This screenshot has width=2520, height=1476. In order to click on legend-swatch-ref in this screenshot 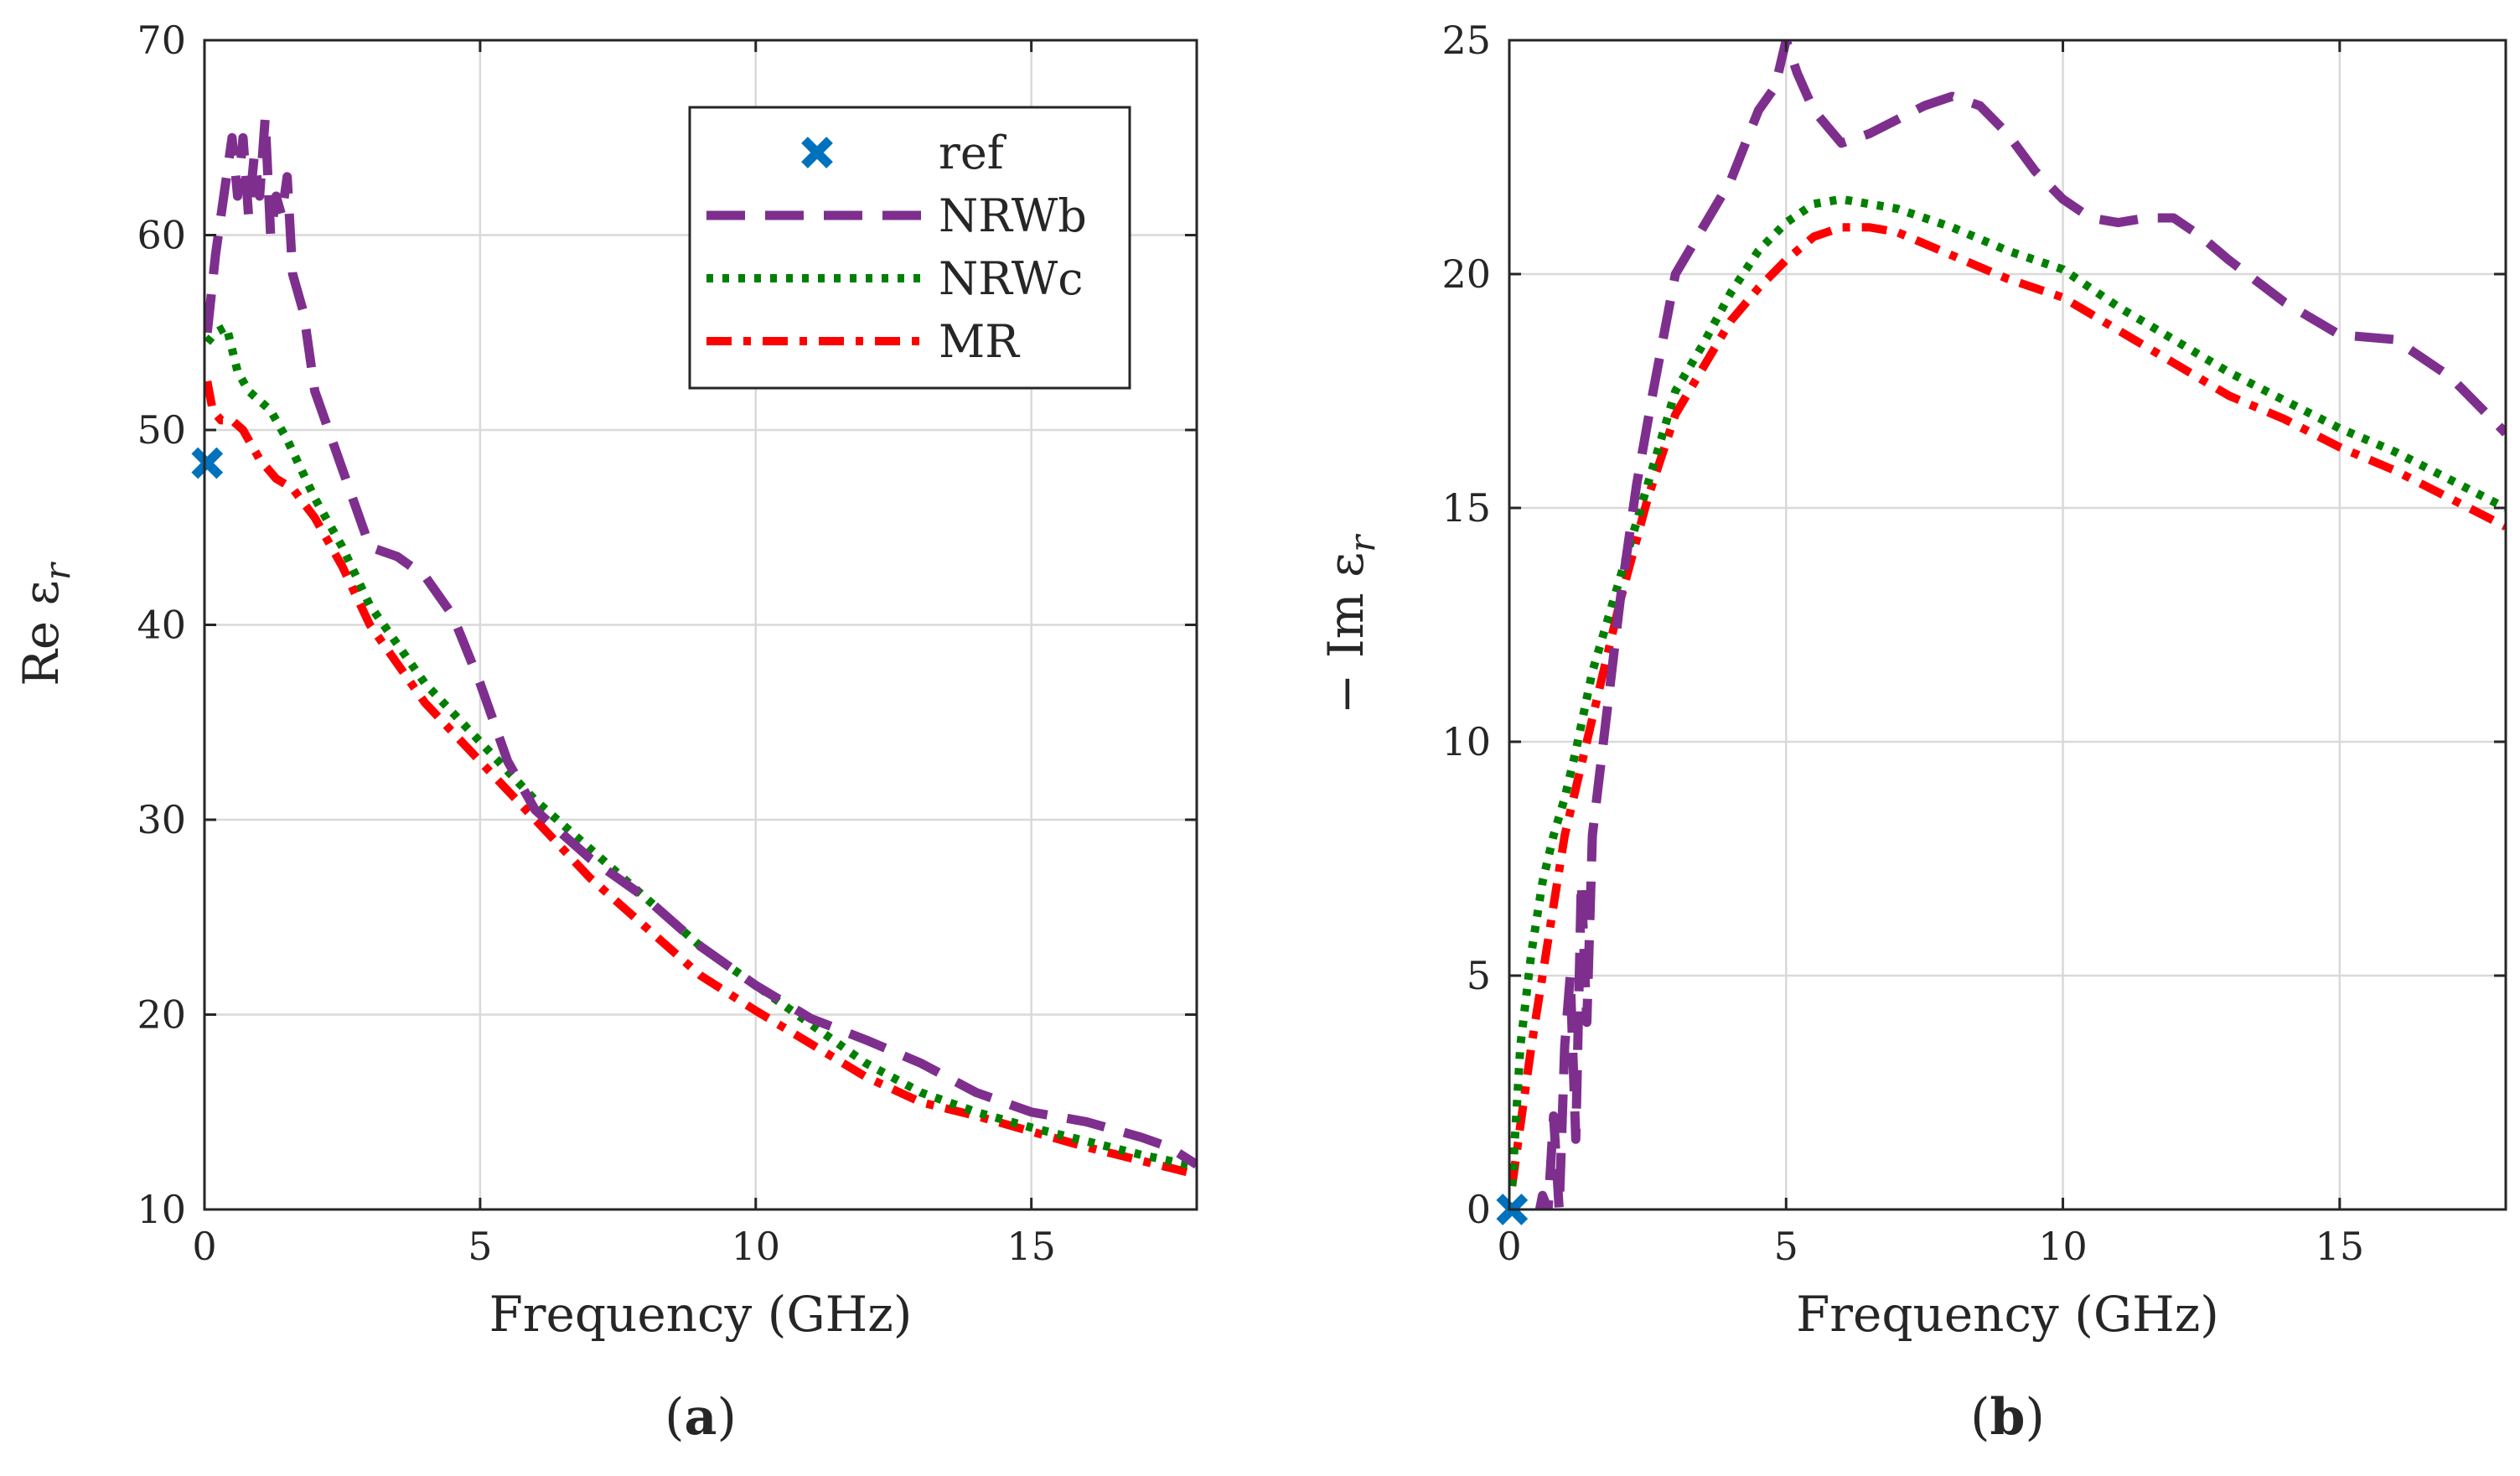, I will do `click(817, 152)`.